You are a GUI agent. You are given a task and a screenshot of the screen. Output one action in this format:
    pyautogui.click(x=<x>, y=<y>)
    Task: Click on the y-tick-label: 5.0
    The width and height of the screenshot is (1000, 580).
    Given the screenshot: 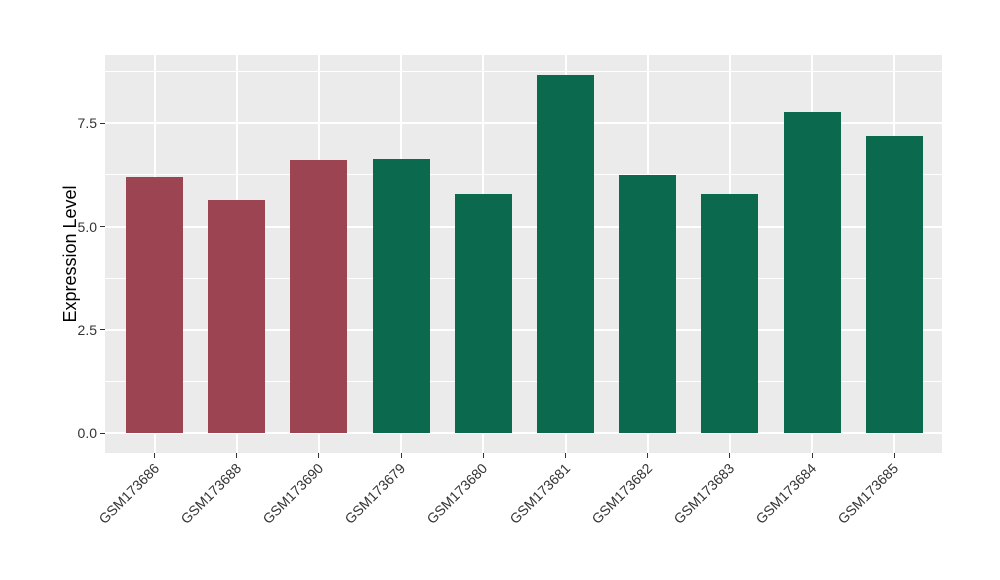 What is the action you would take?
    pyautogui.click(x=87, y=226)
    